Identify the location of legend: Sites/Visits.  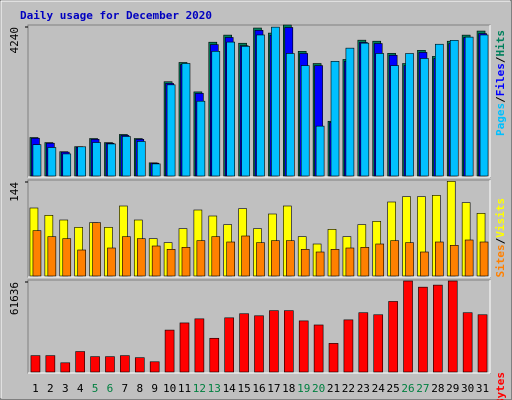
(500, 238).